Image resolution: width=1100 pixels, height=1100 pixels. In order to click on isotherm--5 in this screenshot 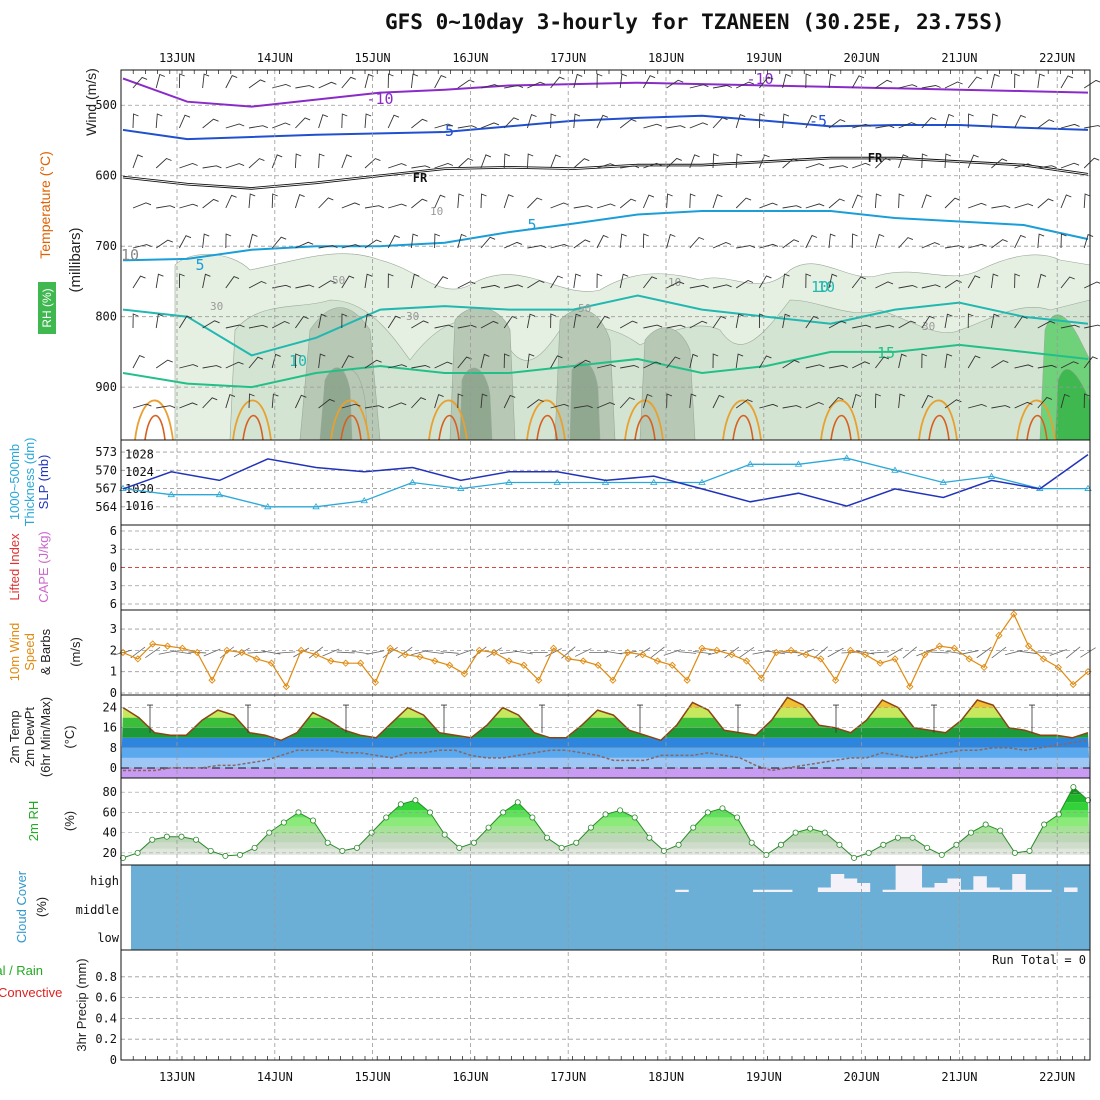, I will do `click(605, 127)`.